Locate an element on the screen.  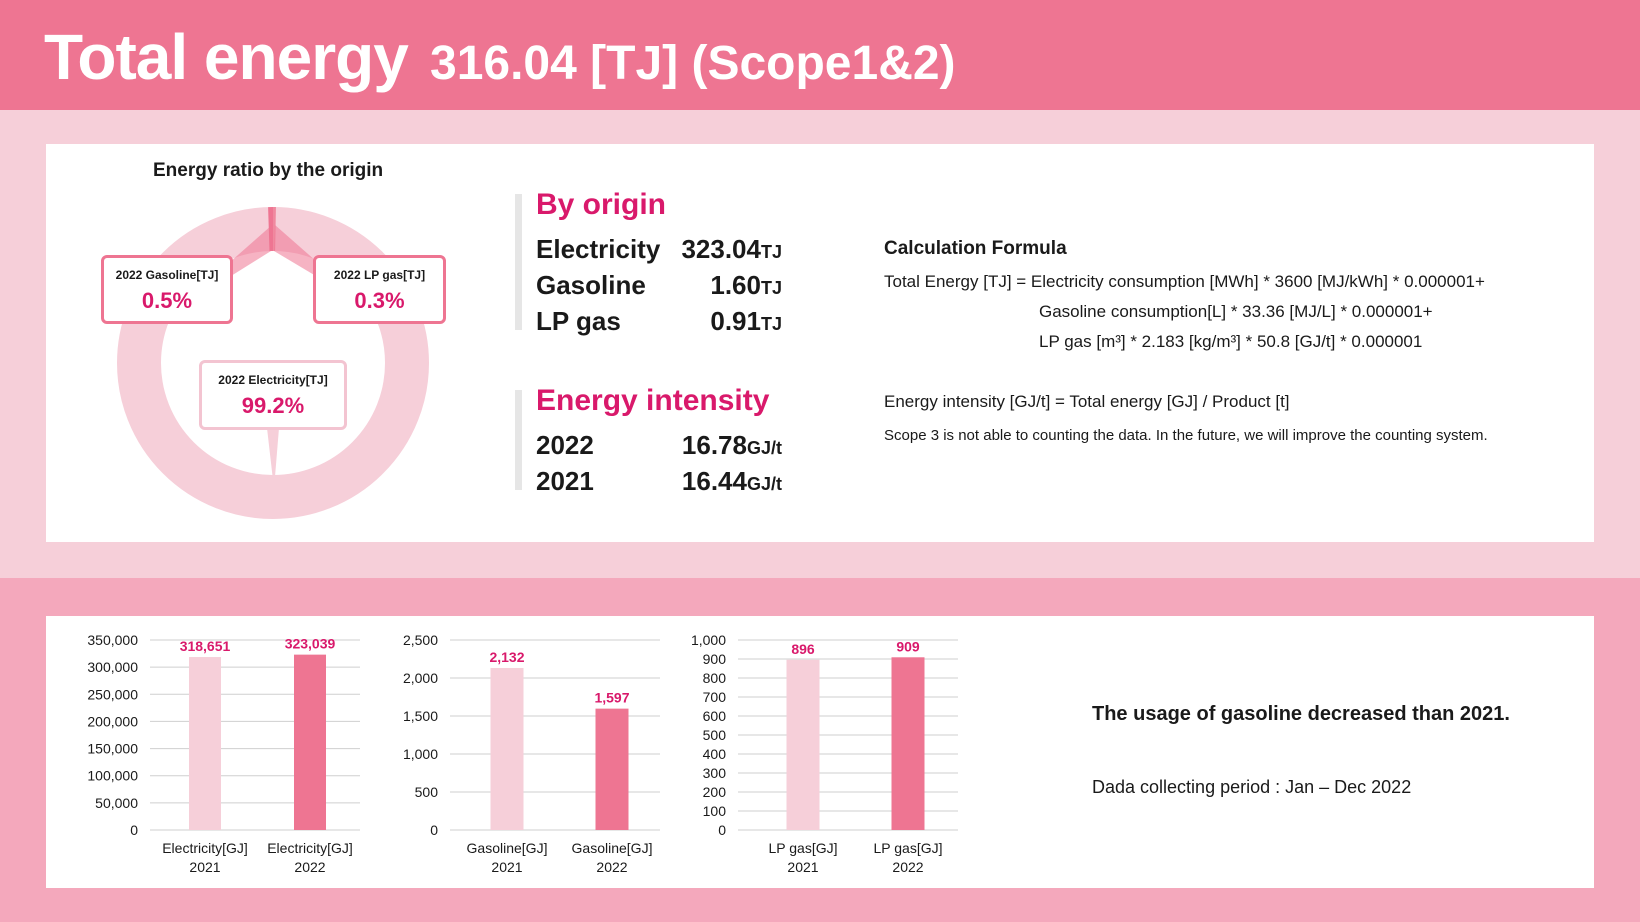
intensity-year: 2022 is located at coordinates (565, 445).